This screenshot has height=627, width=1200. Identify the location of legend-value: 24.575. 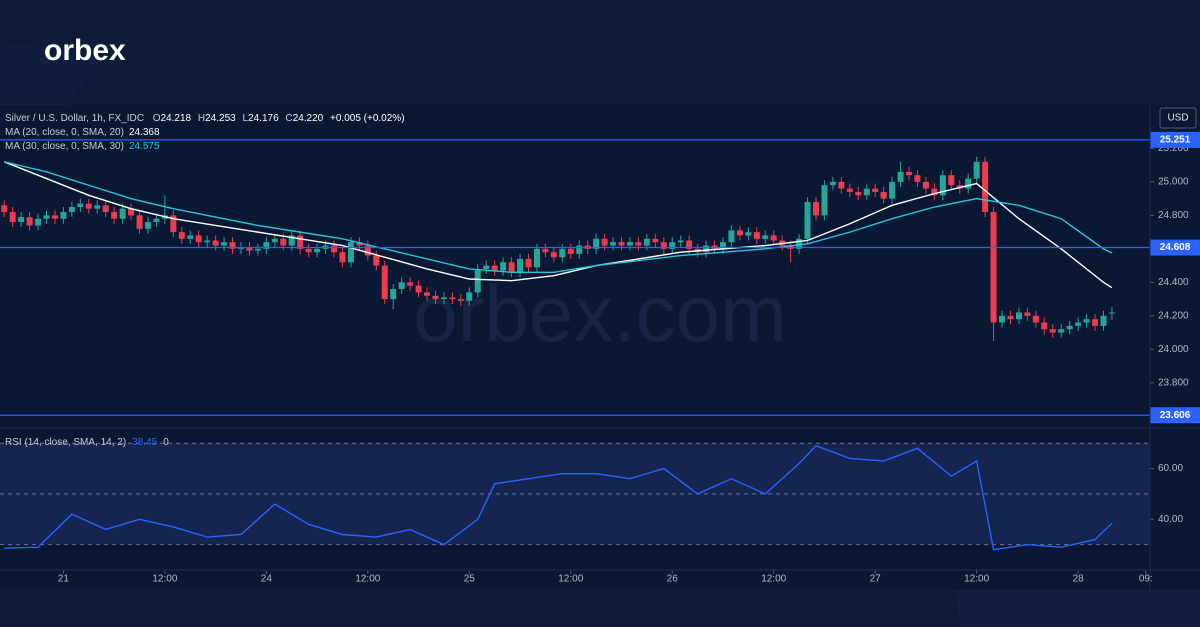
(144, 146).